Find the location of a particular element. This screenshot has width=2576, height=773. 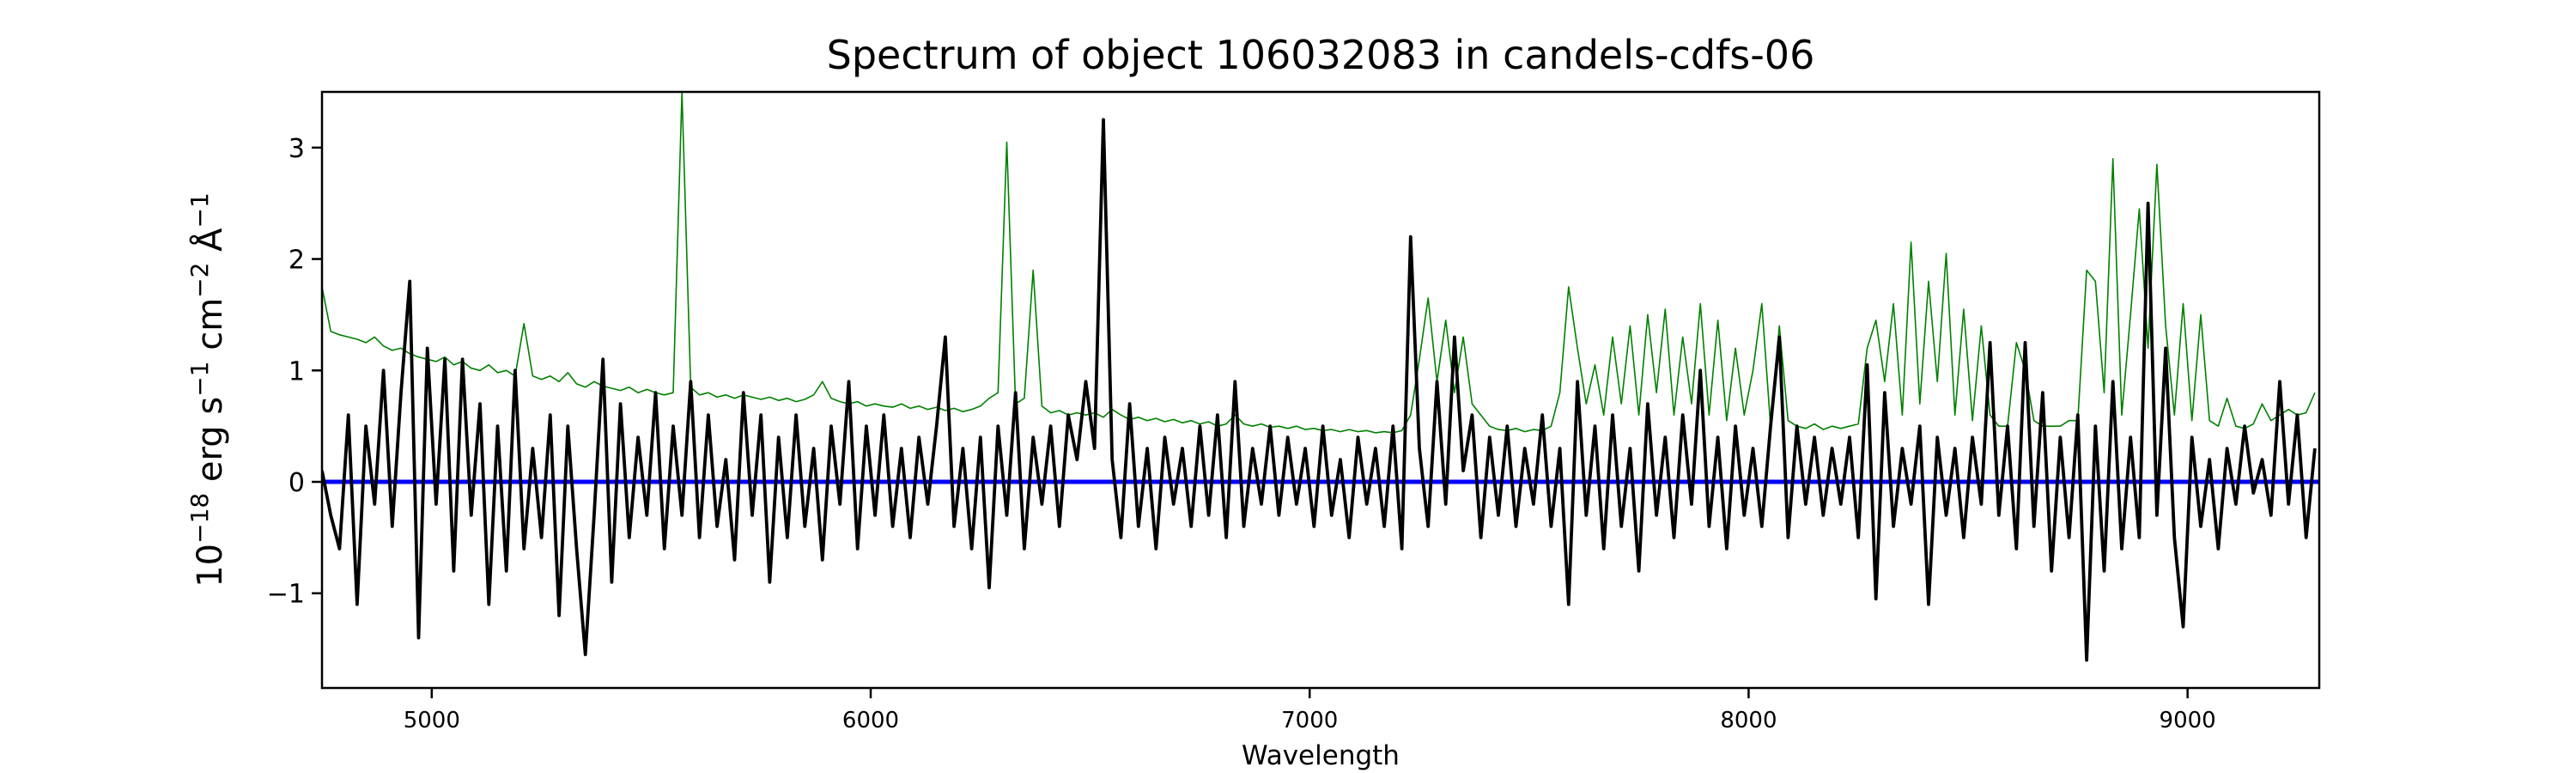

y-axis: −1 0 1 2 3 is located at coordinates (294, 372).